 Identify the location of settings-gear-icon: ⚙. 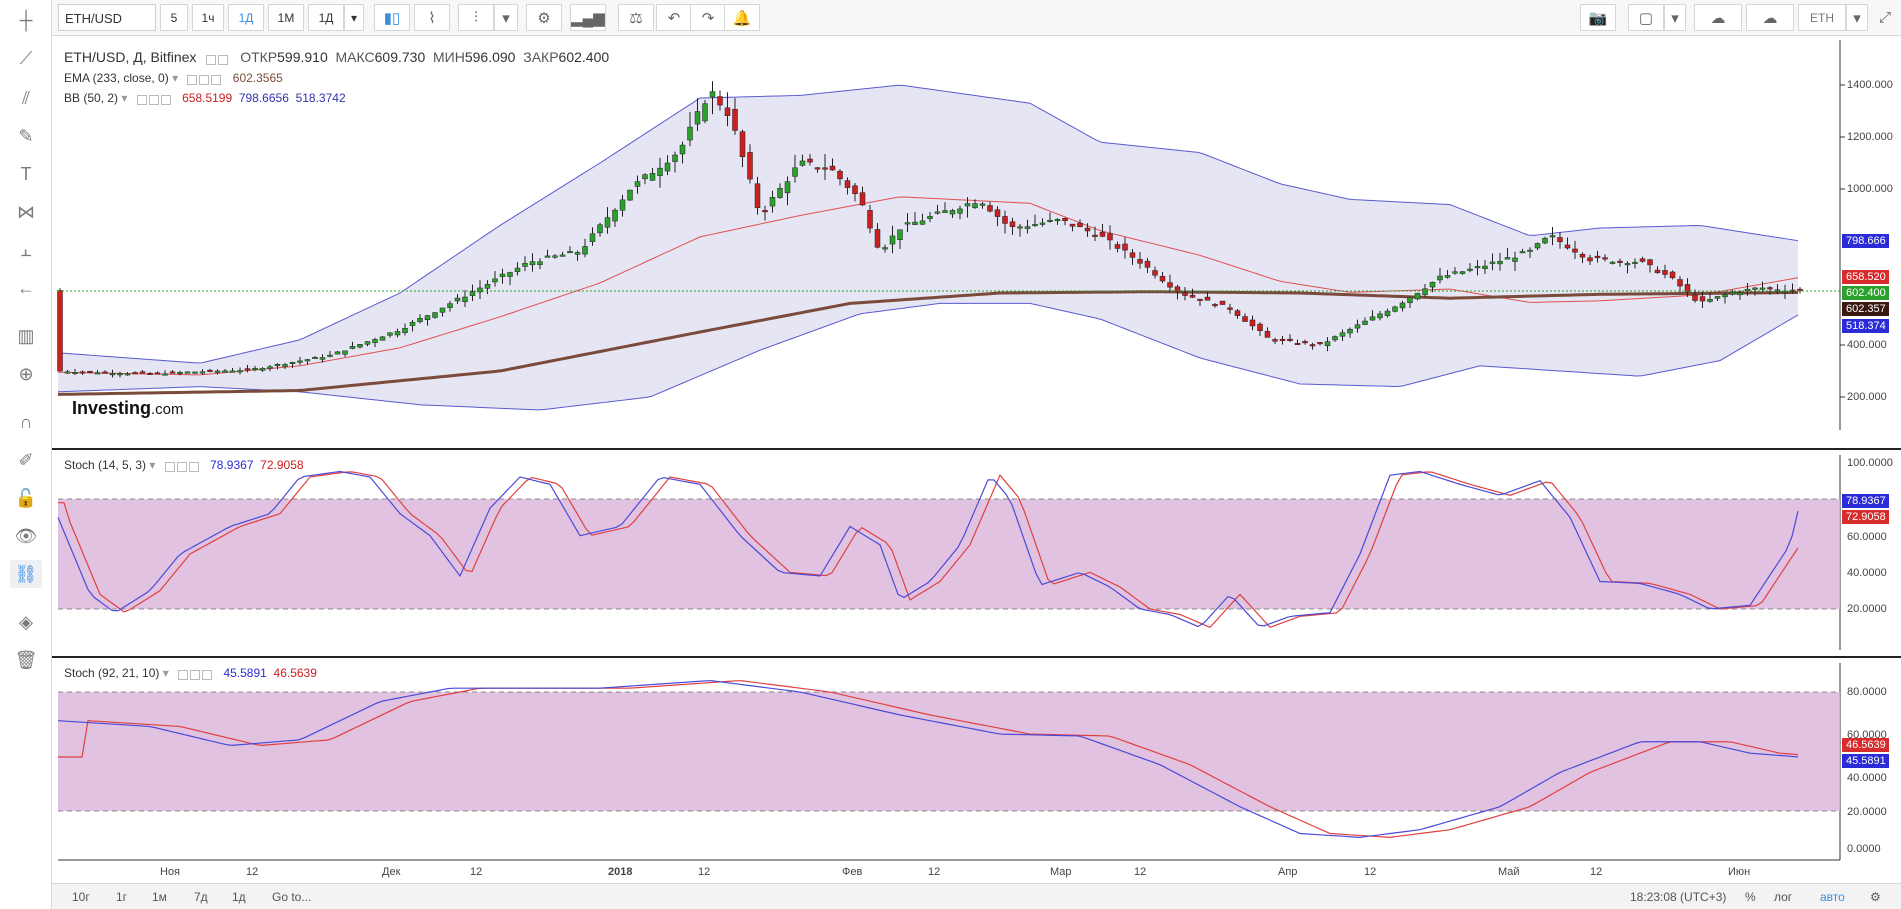
(1875, 897).